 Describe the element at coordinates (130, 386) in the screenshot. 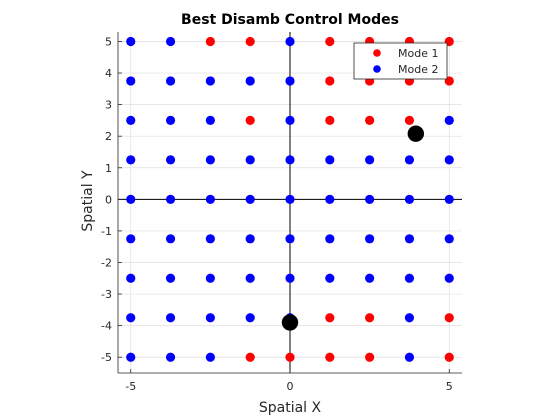

I see `x-tick-label: -5` at that location.